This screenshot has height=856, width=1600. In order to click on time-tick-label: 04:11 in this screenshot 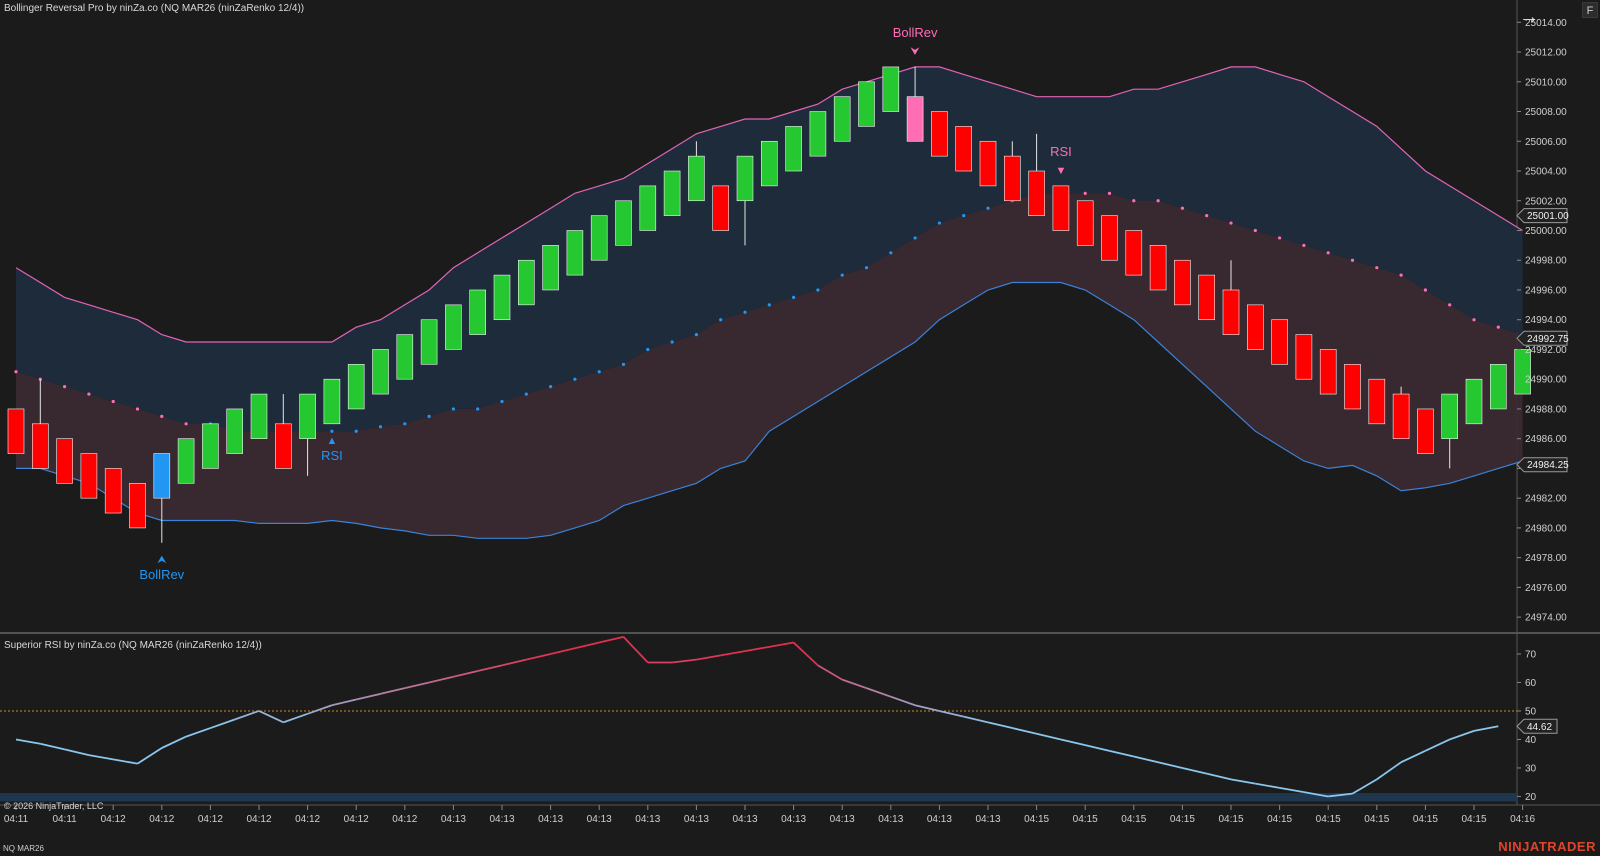, I will do `click(64, 819)`.